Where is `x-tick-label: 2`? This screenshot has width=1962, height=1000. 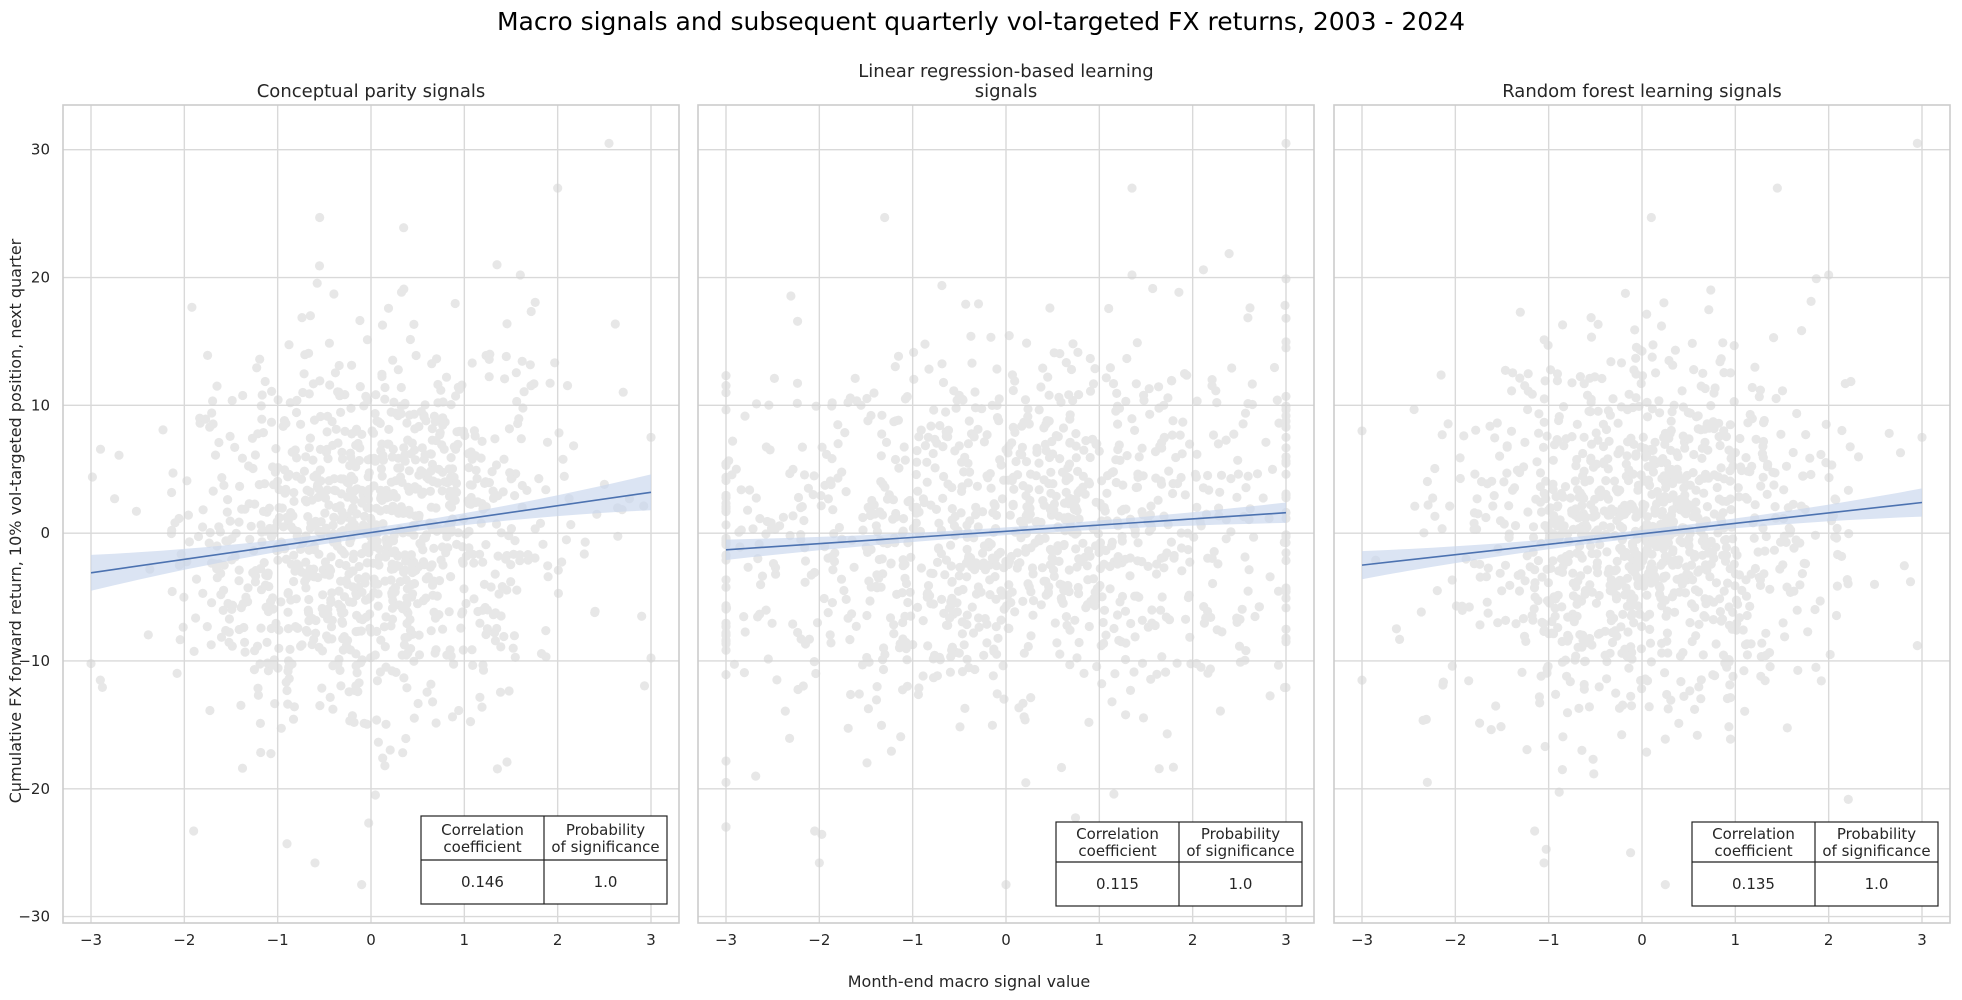
x-tick-label: 2 is located at coordinates (558, 940).